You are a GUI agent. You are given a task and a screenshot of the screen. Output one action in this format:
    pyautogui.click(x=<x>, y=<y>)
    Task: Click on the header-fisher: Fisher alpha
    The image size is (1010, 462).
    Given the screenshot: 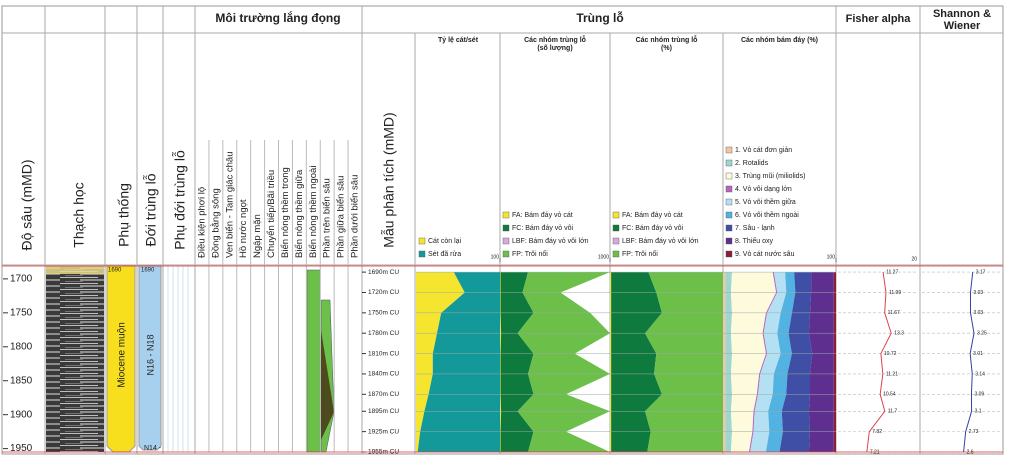 What is the action you would take?
    pyautogui.click(x=879, y=19)
    